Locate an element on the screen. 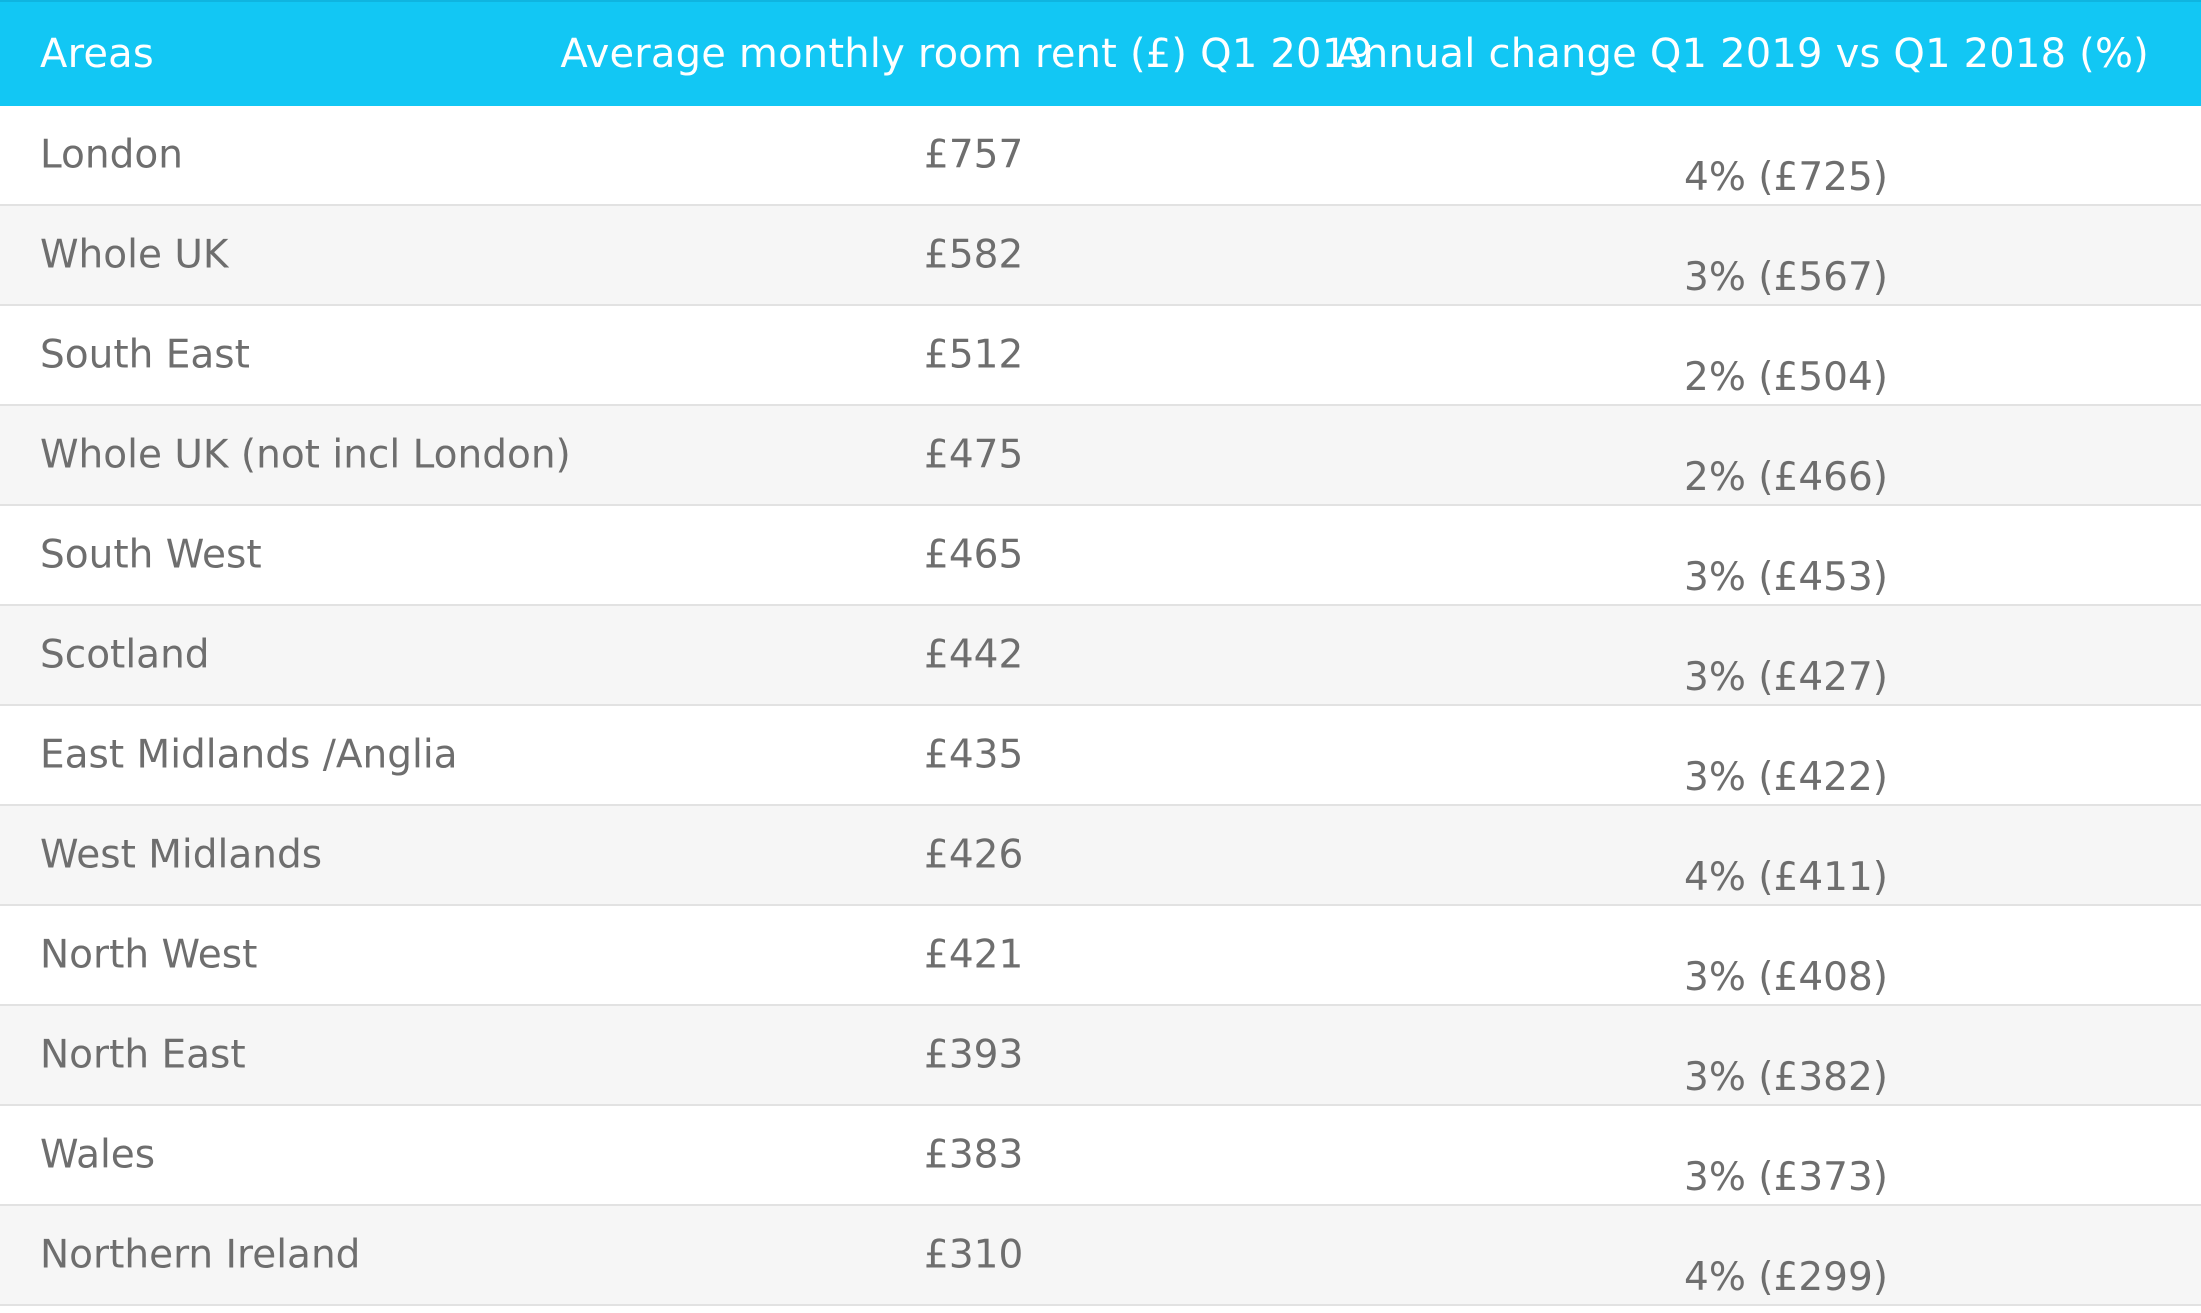 This screenshot has height=1313, width=2201. area-cell: North West is located at coordinates (149, 955).